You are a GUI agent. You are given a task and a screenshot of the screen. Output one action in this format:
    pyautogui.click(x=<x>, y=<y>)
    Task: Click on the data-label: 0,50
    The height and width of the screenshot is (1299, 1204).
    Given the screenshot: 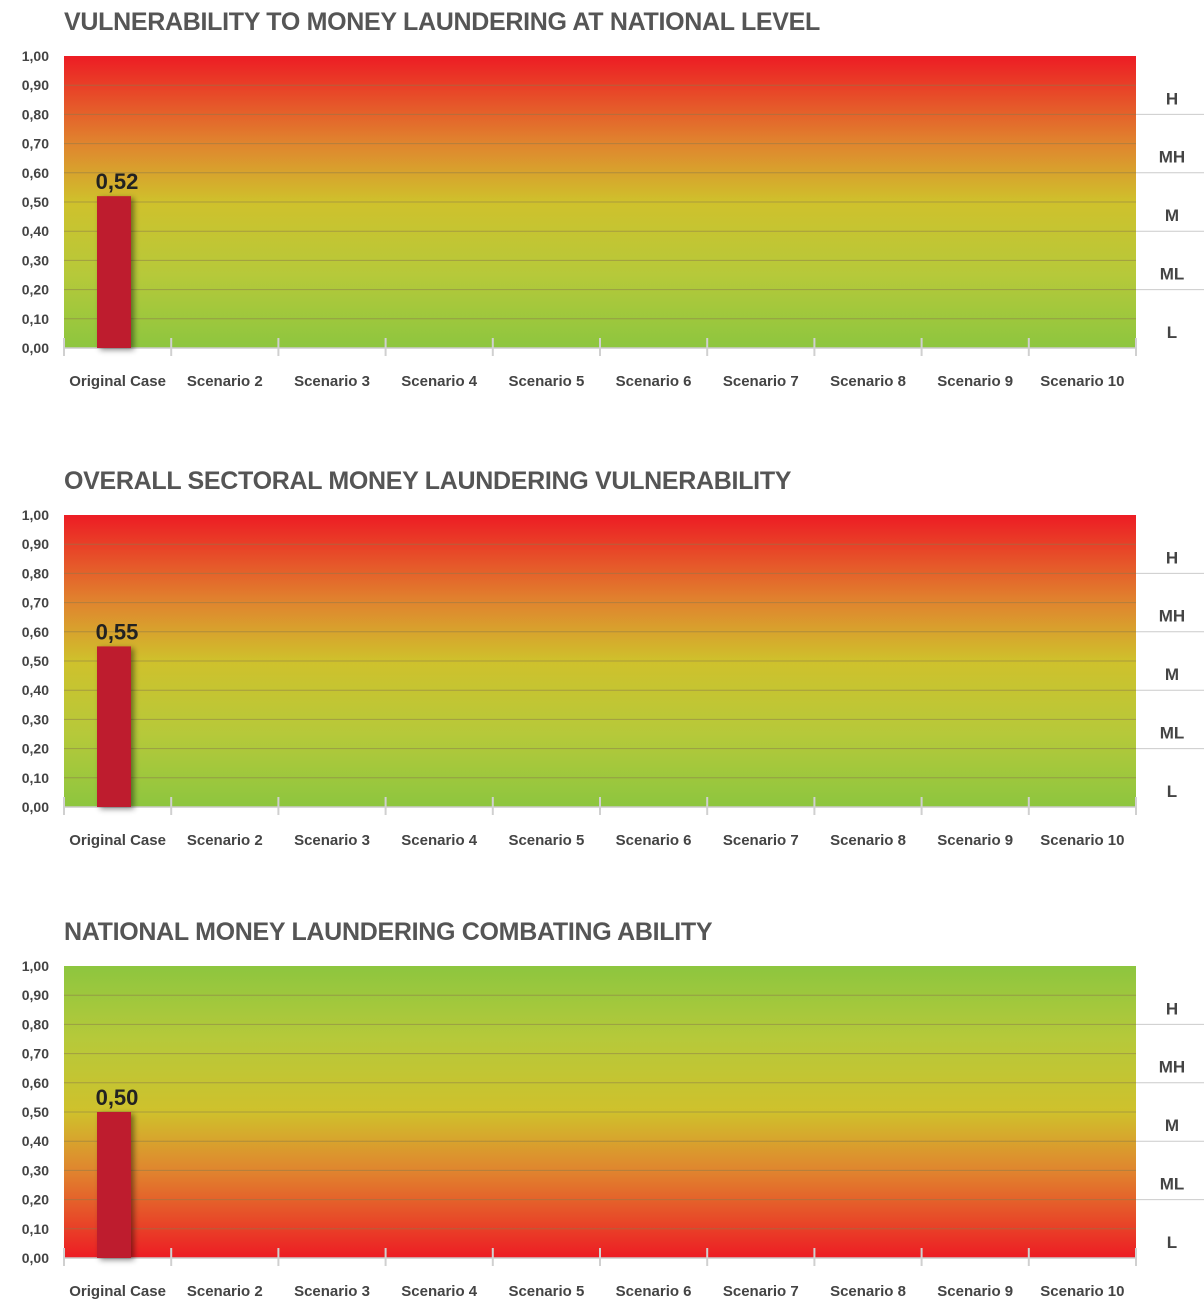 What is the action you would take?
    pyautogui.click(x=117, y=1097)
    